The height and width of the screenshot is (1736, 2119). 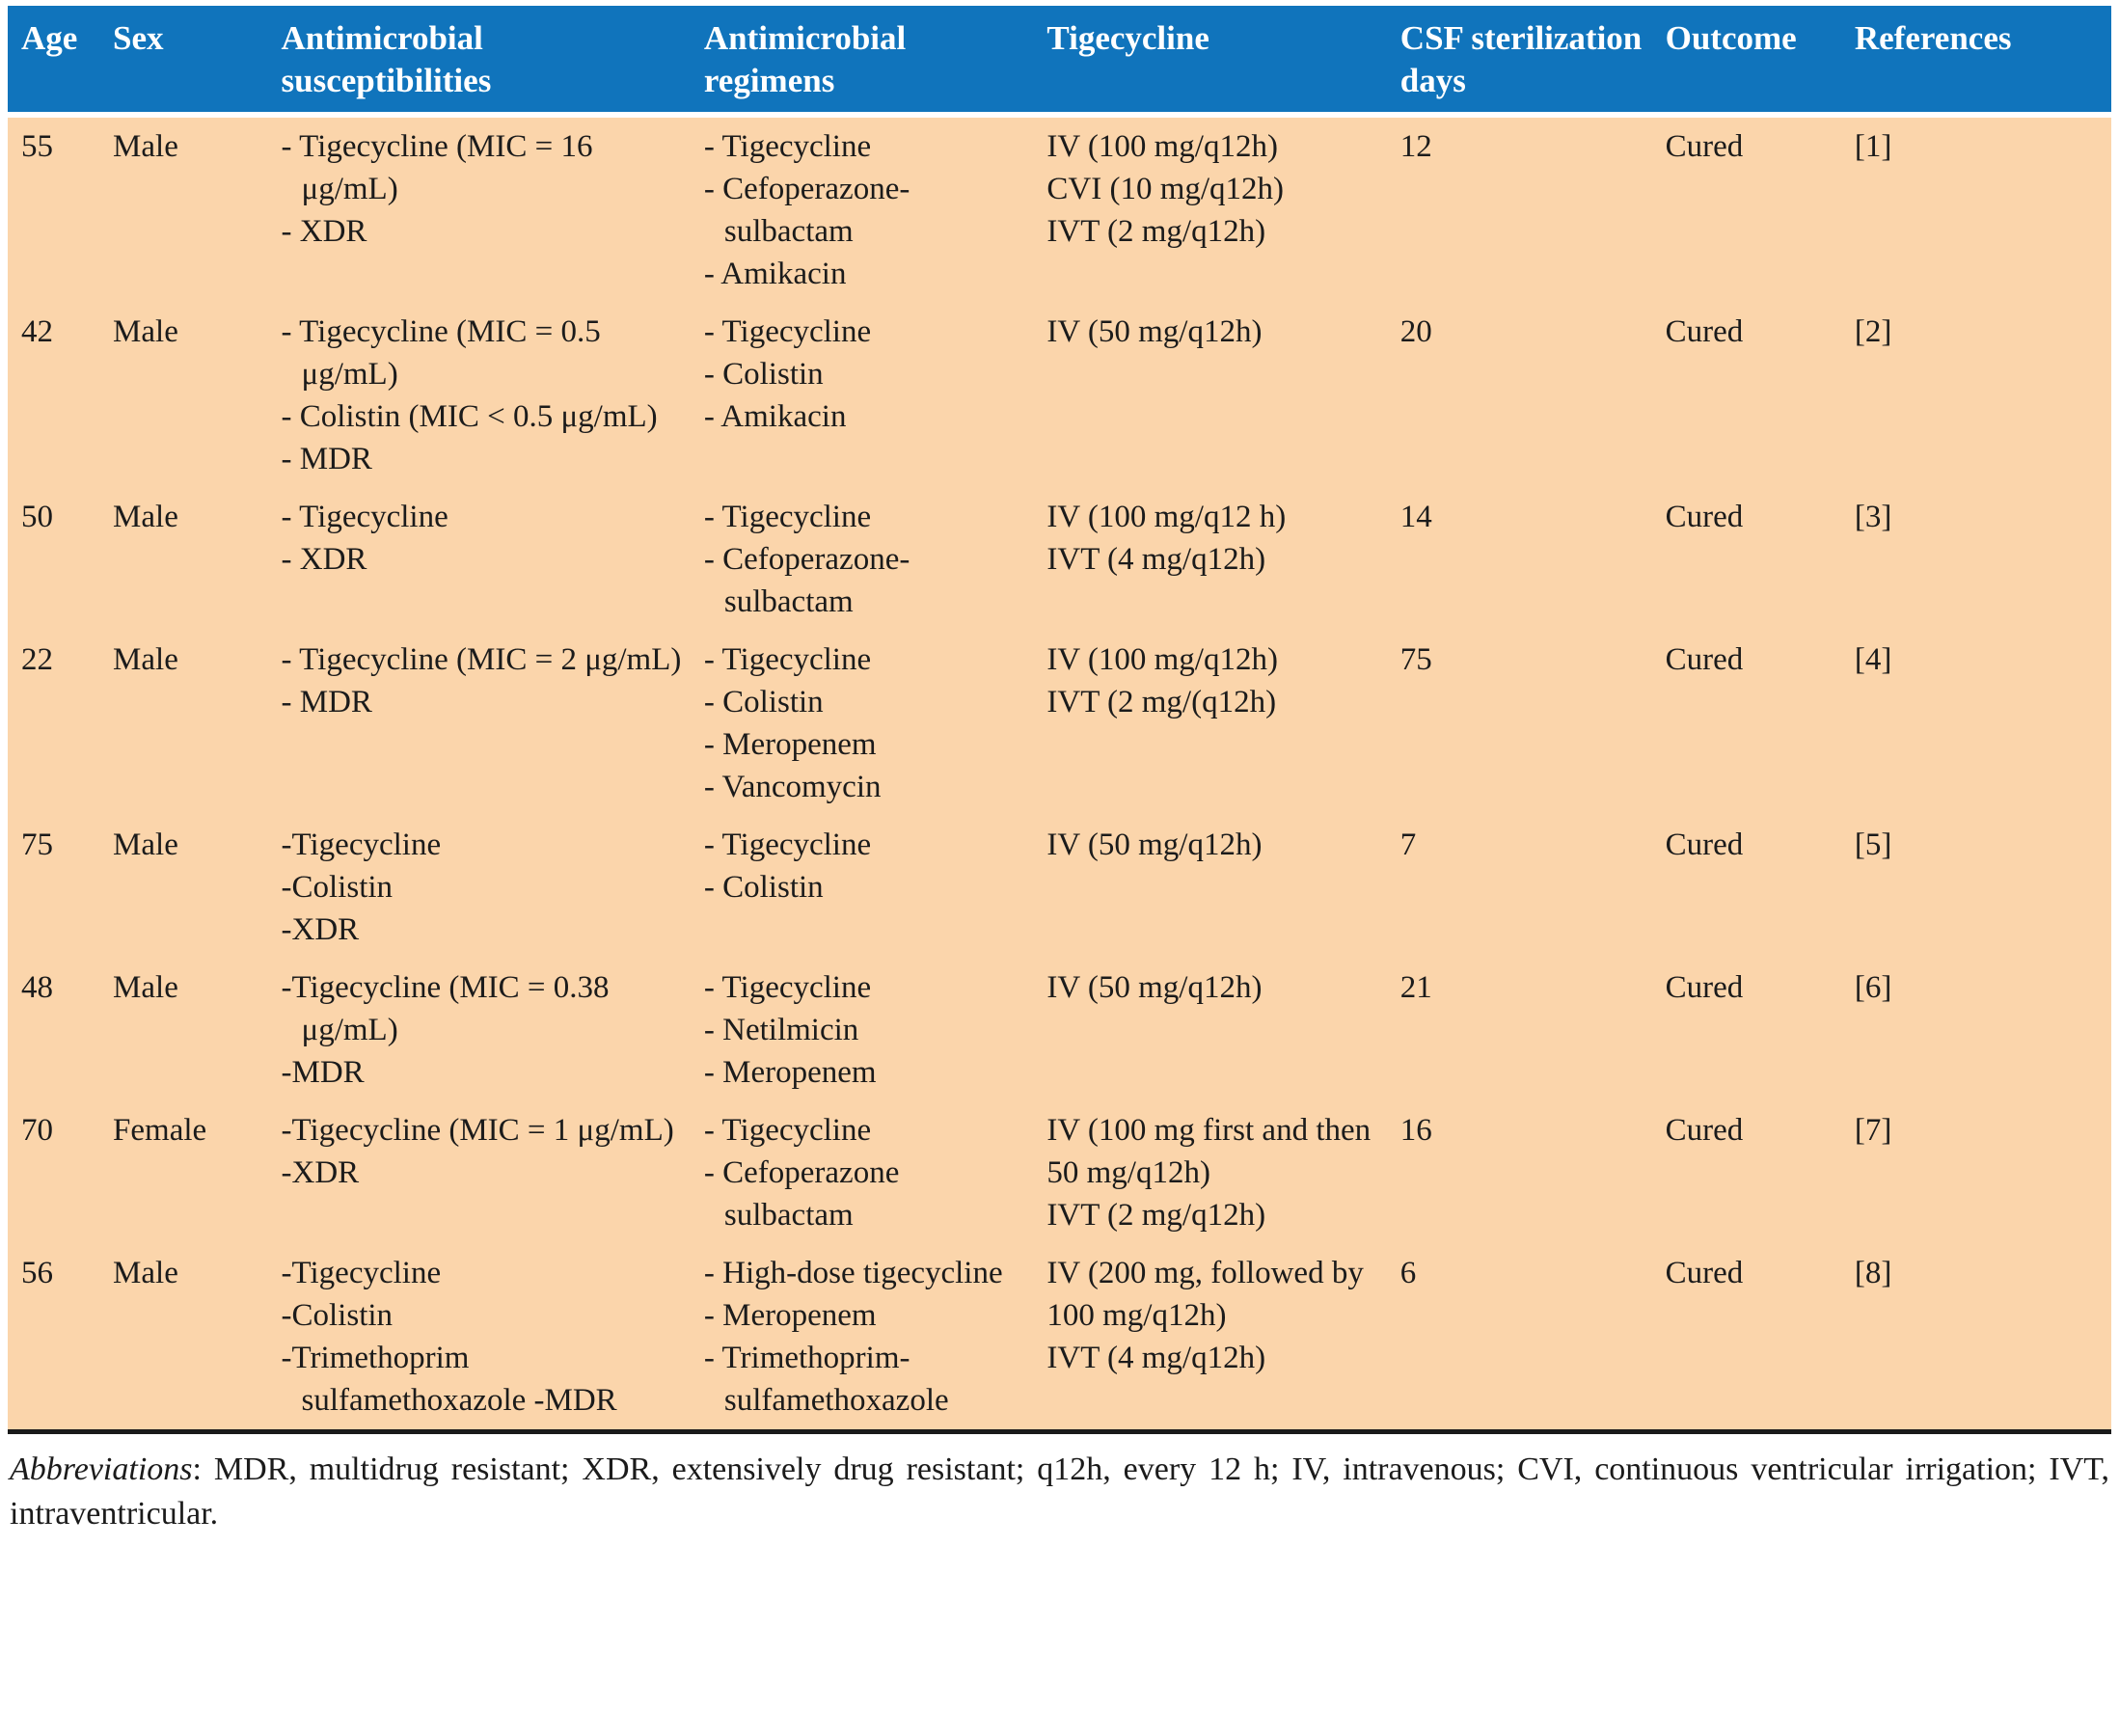 What do you see at coordinates (337, 888) in the screenshot?
I see `susceptibilities-item: -Colistin` at bounding box center [337, 888].